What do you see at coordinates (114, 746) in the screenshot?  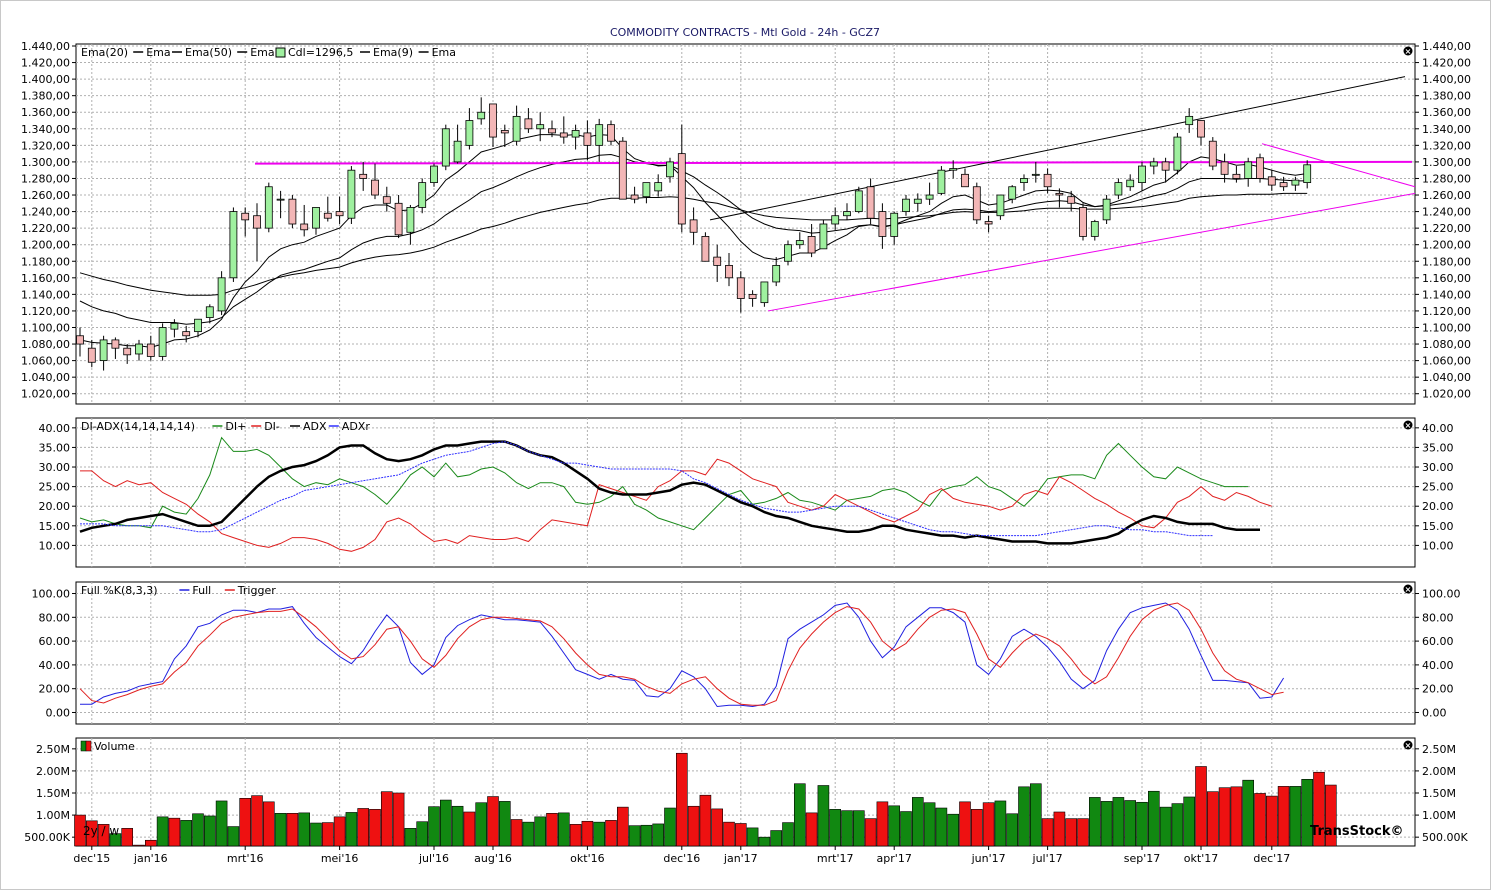 I see `legend-label: Volume` at bounding box center [114, 746].